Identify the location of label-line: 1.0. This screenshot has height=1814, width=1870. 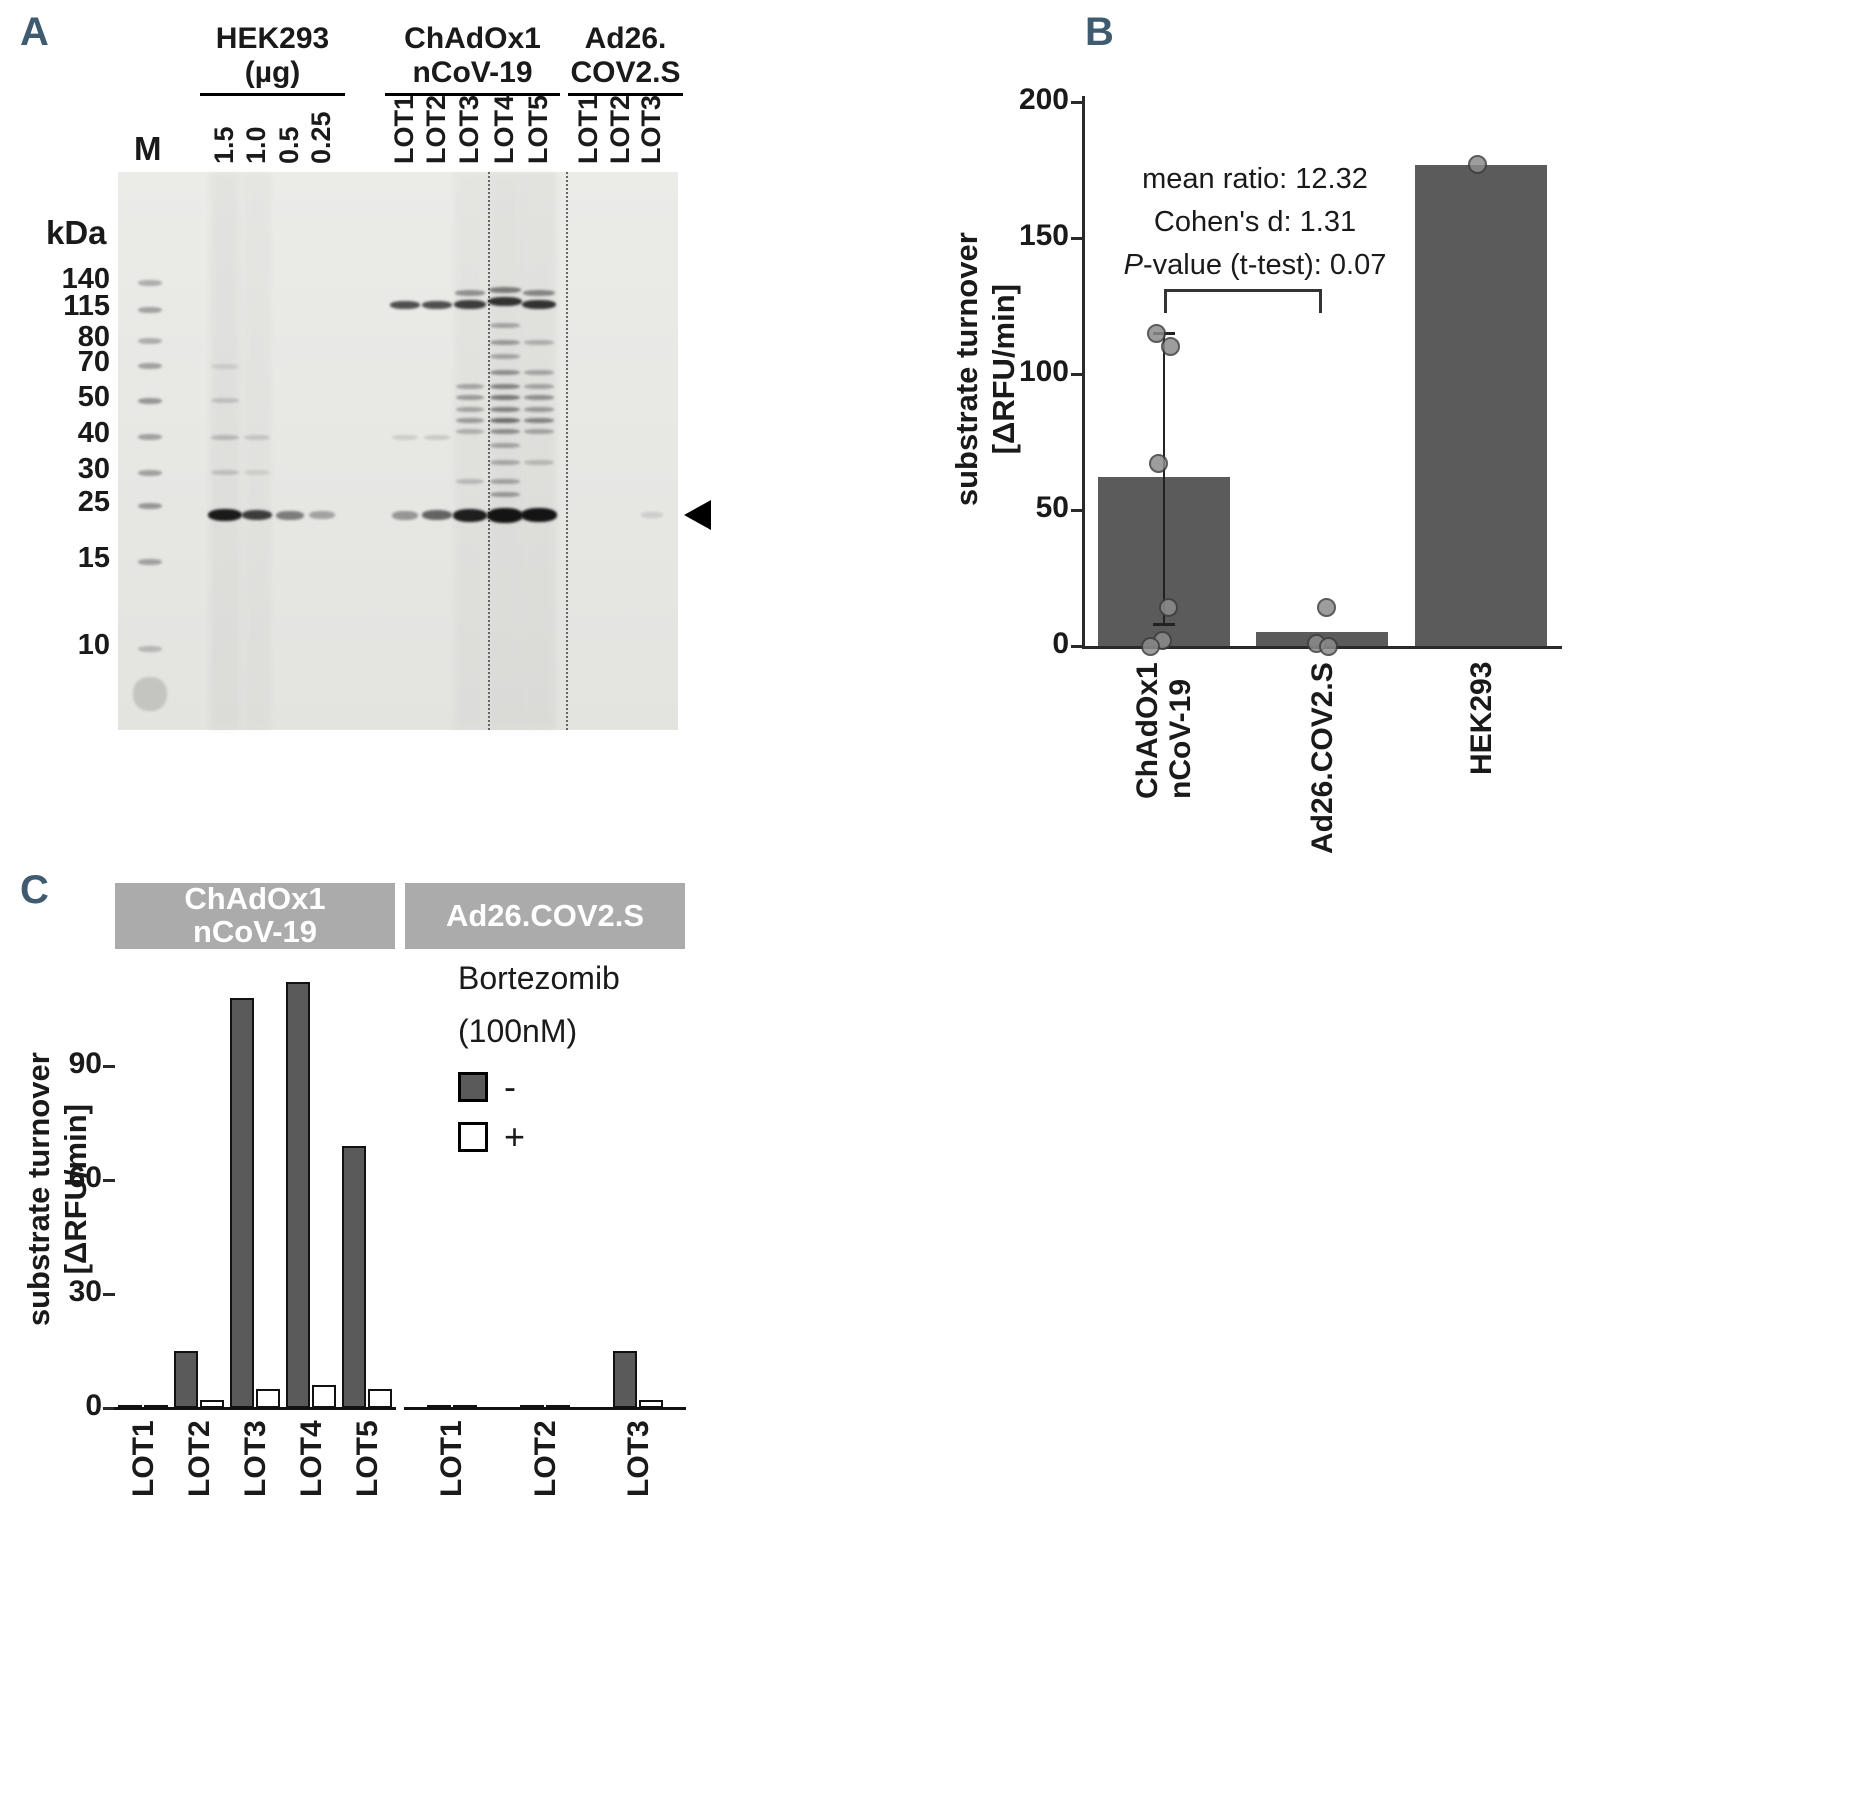
(256, 145).